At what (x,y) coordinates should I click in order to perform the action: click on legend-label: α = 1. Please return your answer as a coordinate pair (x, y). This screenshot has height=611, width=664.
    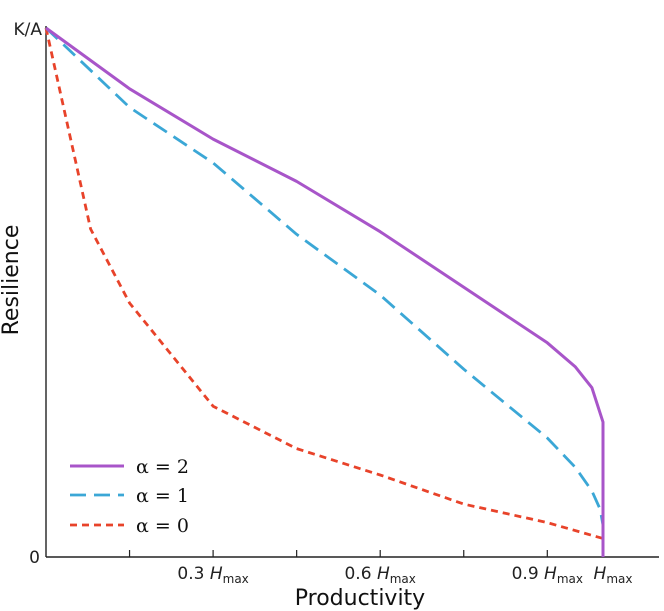
    Looking at the image, I should click on (162, 496).